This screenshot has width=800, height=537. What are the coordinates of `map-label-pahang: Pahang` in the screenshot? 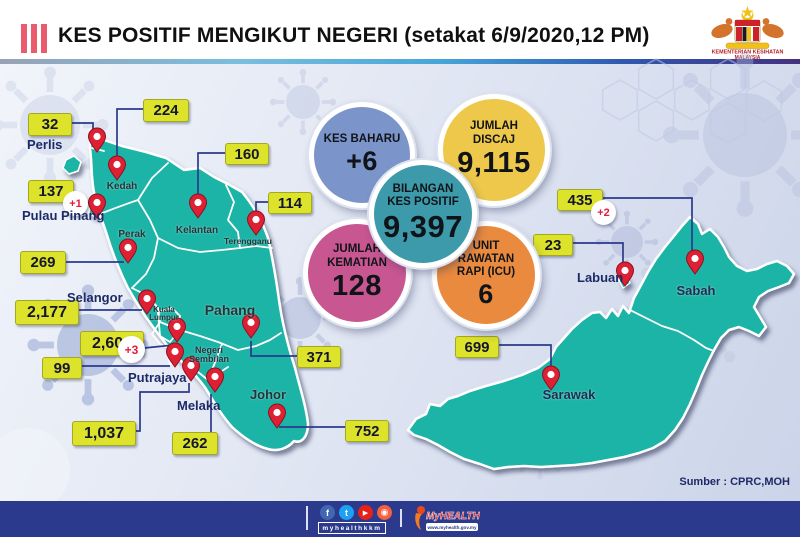 It's located at (230, 310).